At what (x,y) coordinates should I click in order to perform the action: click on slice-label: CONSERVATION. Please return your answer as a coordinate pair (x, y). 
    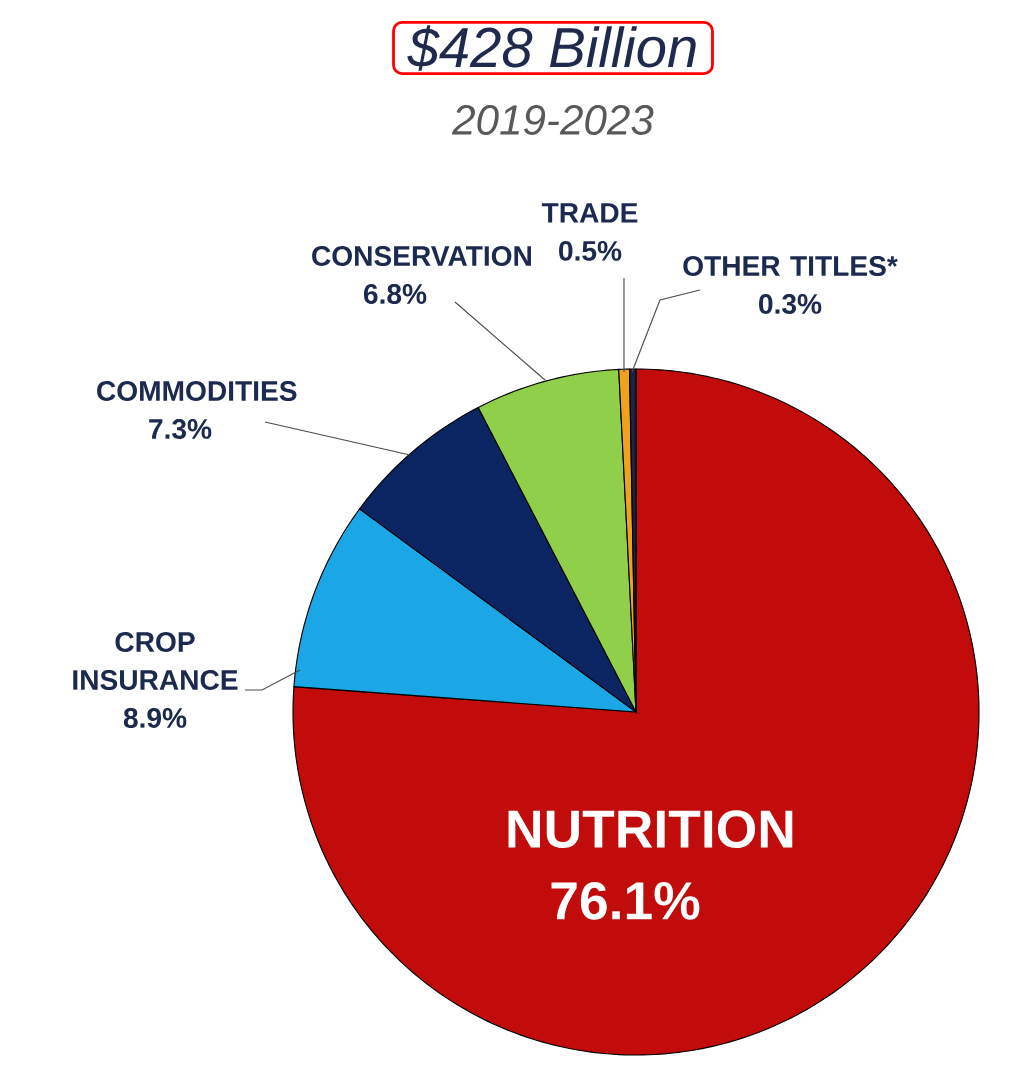
    Looking at the image, I should click on (421, 256).